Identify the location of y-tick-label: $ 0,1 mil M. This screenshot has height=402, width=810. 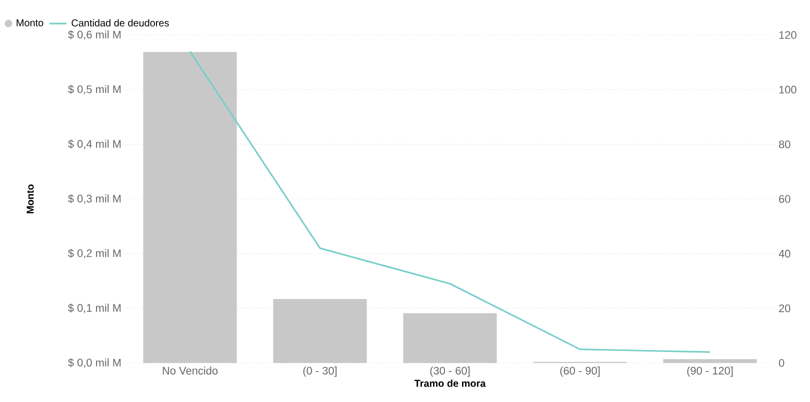
(94, 309).